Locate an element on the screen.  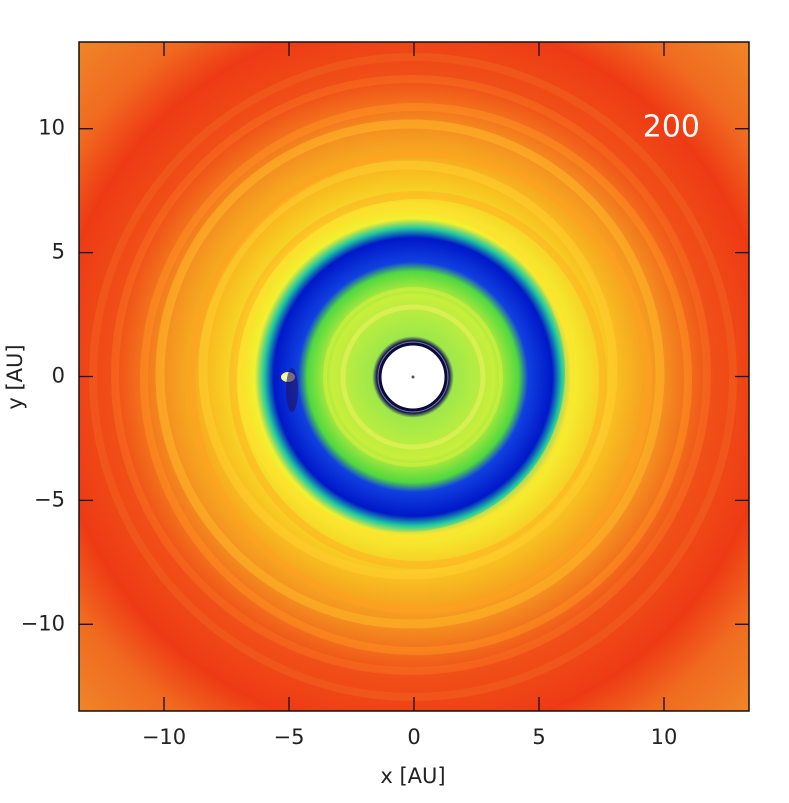
y-tick-label: −10 is located at coordinates (43, 623).